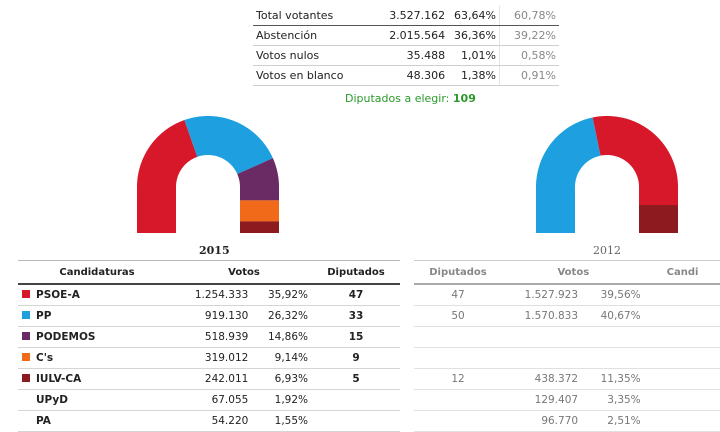  I want to click on summary-pct: 36,36%, so click(474, 35).